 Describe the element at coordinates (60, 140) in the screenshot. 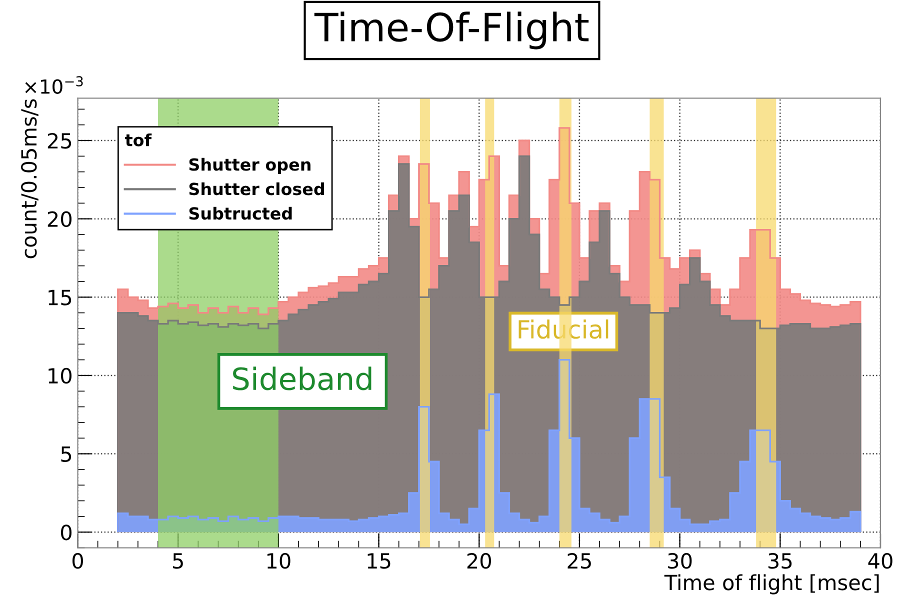

I see `y-tick-label: 25` at that location.